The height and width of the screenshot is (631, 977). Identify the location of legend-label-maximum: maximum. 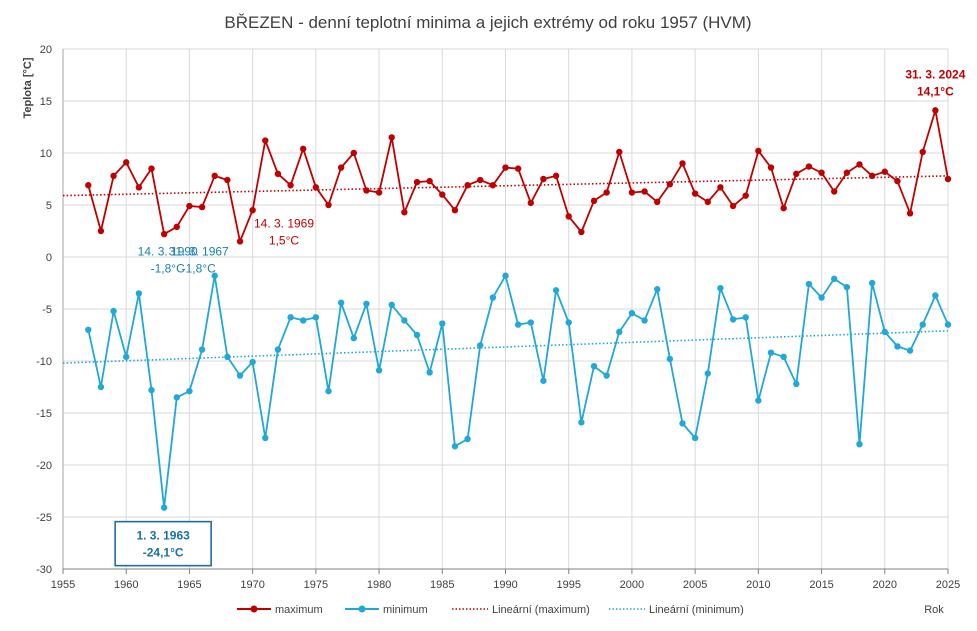
(299, 610).